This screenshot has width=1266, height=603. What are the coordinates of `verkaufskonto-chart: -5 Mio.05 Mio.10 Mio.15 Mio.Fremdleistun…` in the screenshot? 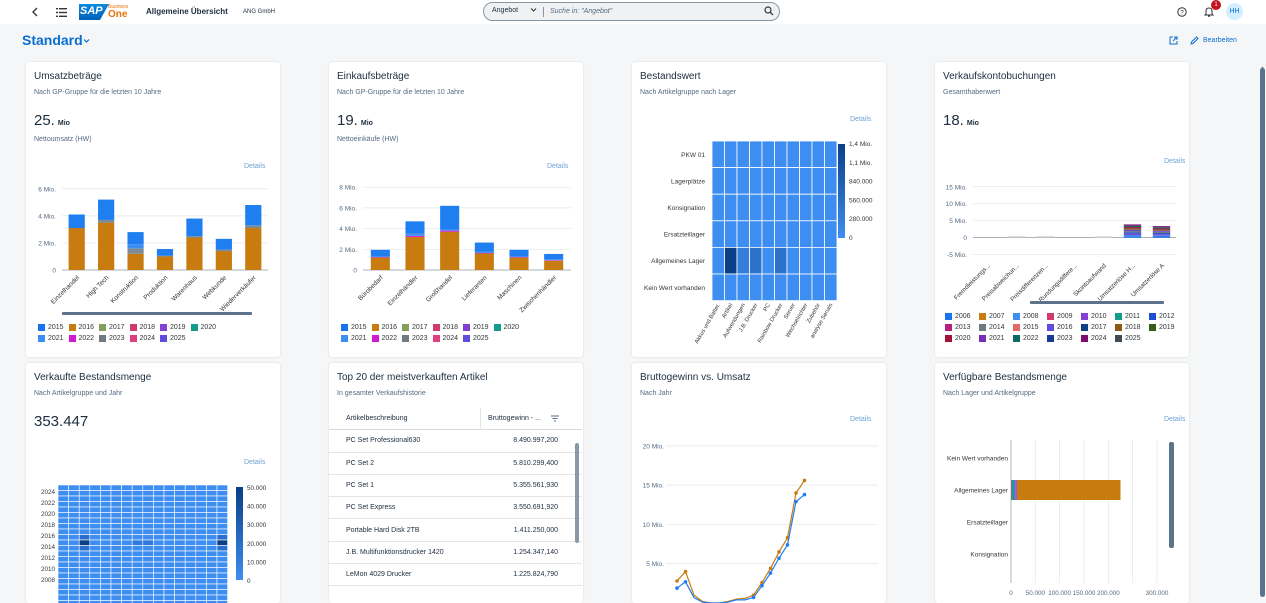 It's located at (1062, 236).